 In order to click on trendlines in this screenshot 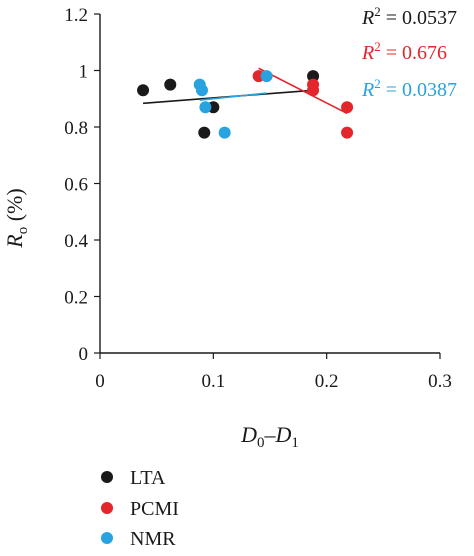, I will do `click(245, 91)`.